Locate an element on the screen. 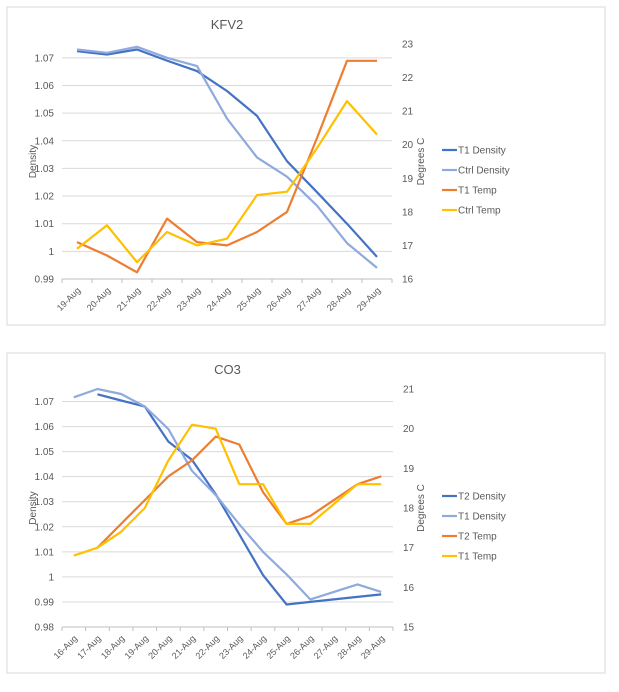 The width and height of the screenshot is (619, 692). series-line is located at coordinates (227, 490).